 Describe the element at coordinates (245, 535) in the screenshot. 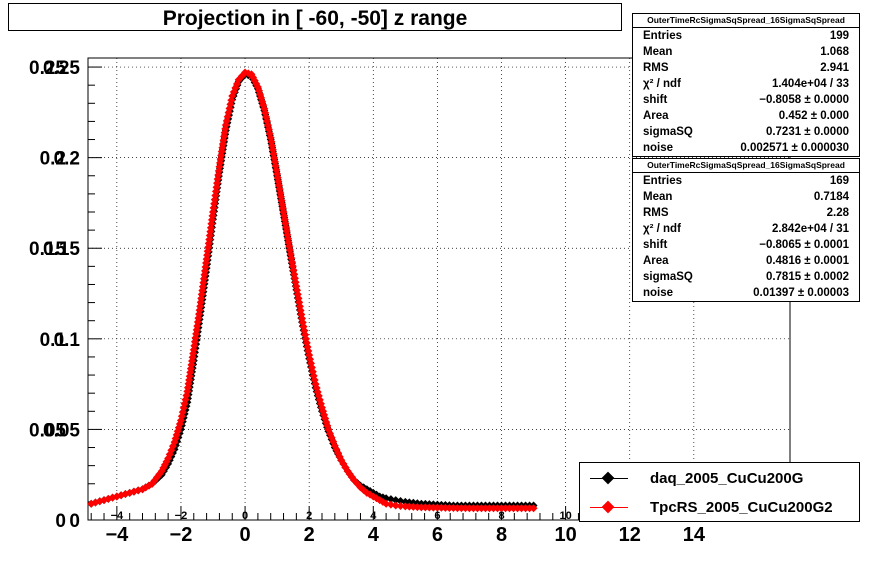

I see `x-tick-label: 0` at that location.